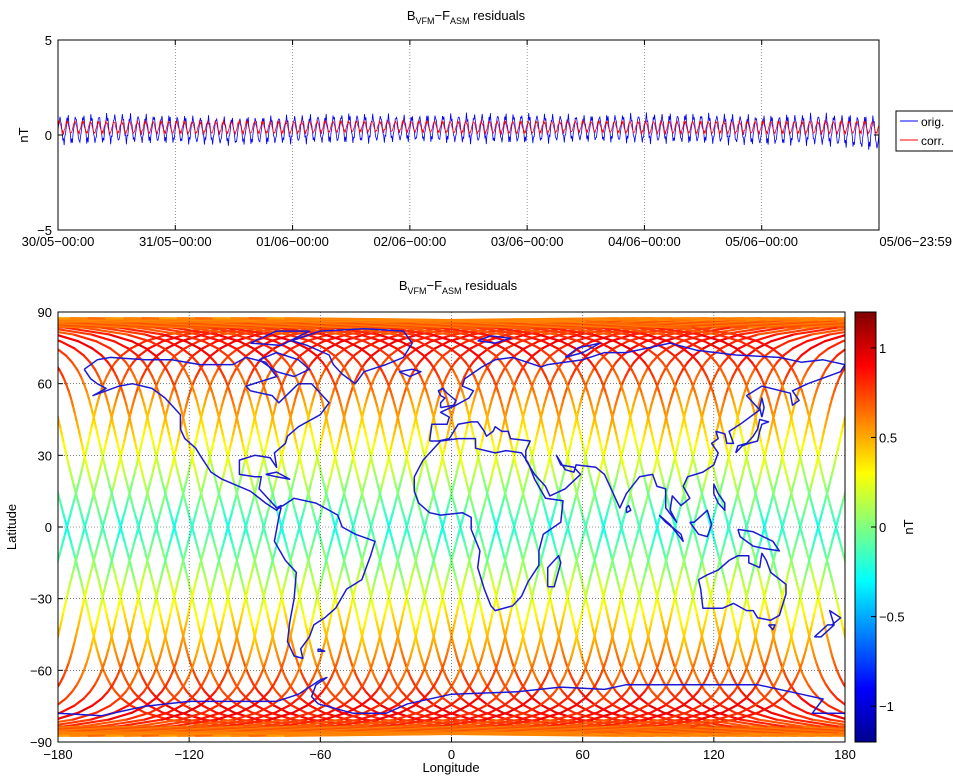 This screenshot has height=778, width=953. Describe the element at coordinates (466, 17) in the screenshot. I see `timeseries-title: BVFM−FASM residuals` at that location.